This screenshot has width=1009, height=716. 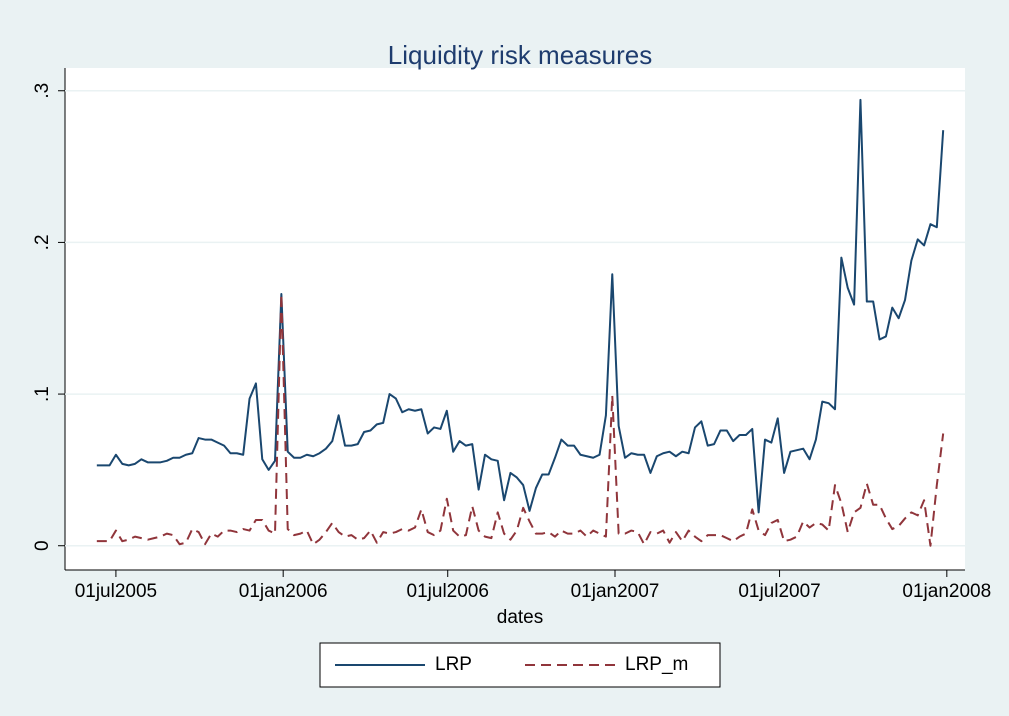 What do you see at coordinates (42, 394) in the screenshot?
I see `y-tick-label: .1` at bounding box center [42, 394].